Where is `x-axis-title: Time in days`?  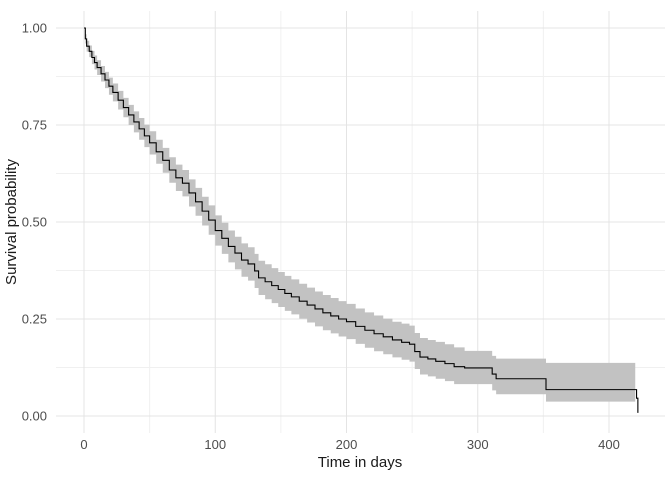 x-axis-title: Time in days is located at coordinates (360, 462).